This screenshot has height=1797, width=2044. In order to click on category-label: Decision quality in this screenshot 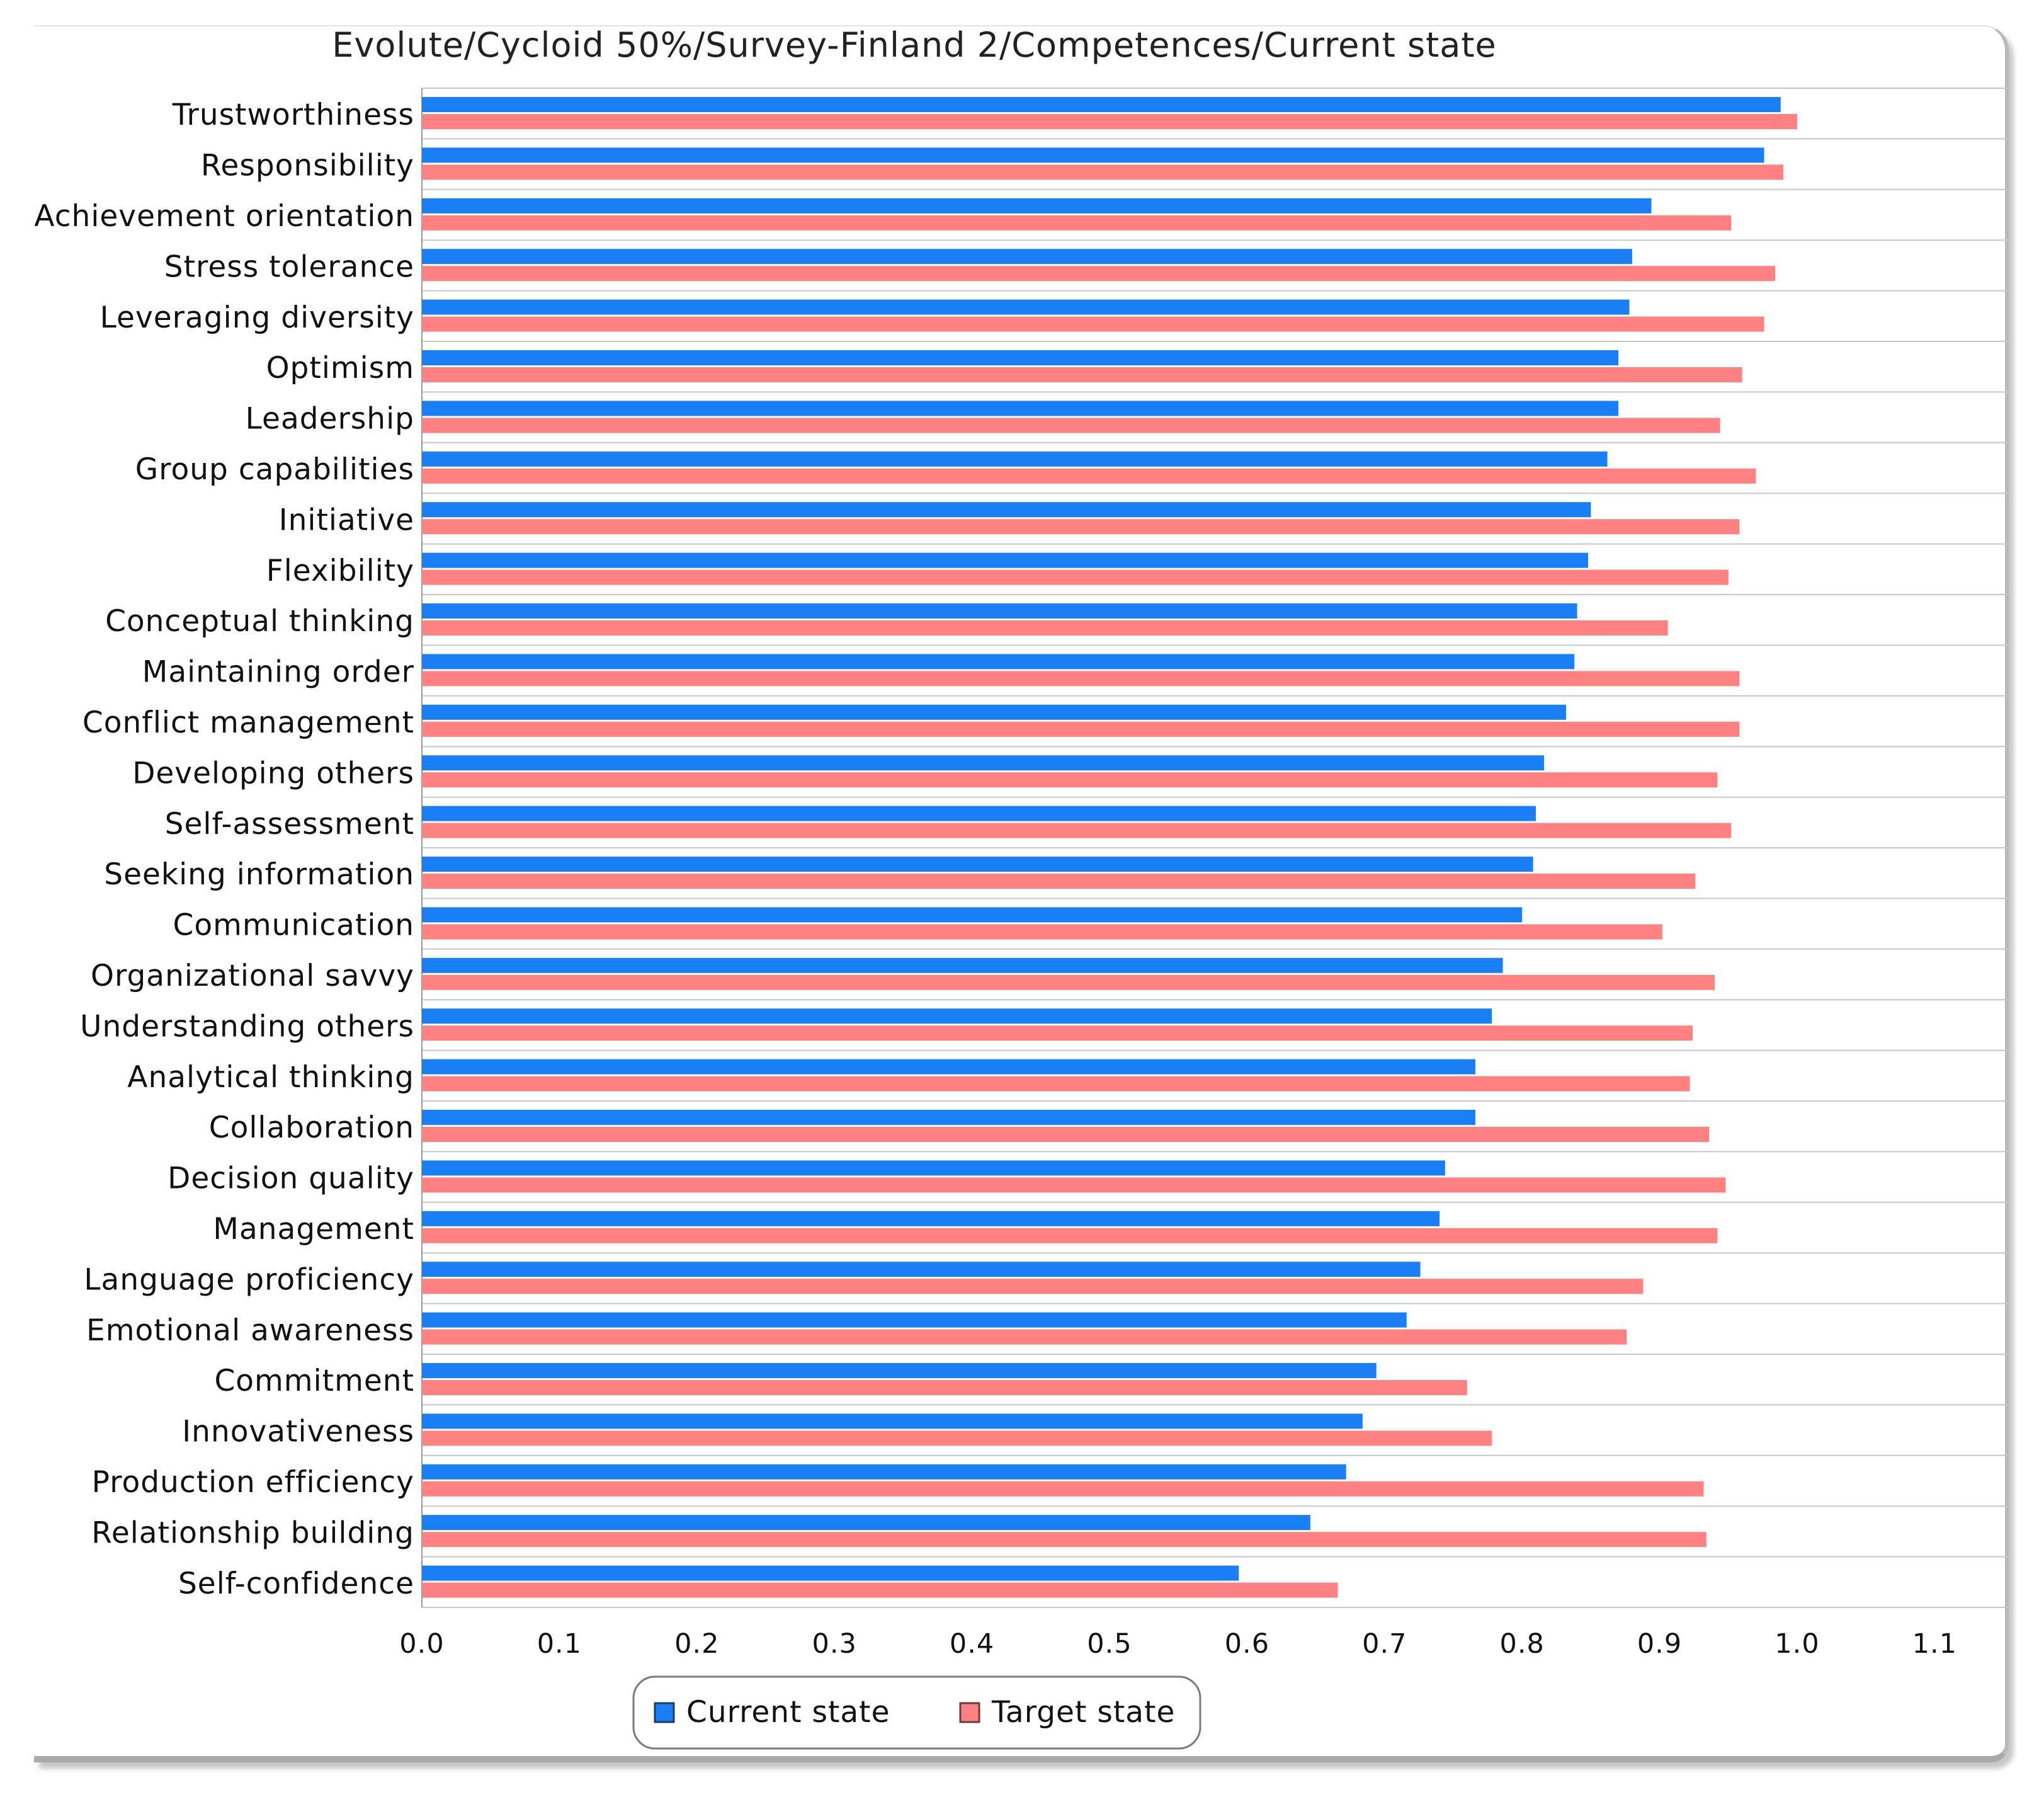, I will do `click(290, 1178)`.